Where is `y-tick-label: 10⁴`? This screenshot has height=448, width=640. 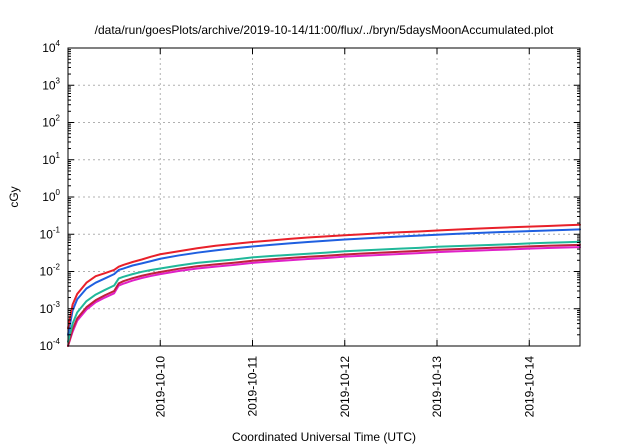
y-tick-label: 10⁴ is located at coordinates (51, 47).